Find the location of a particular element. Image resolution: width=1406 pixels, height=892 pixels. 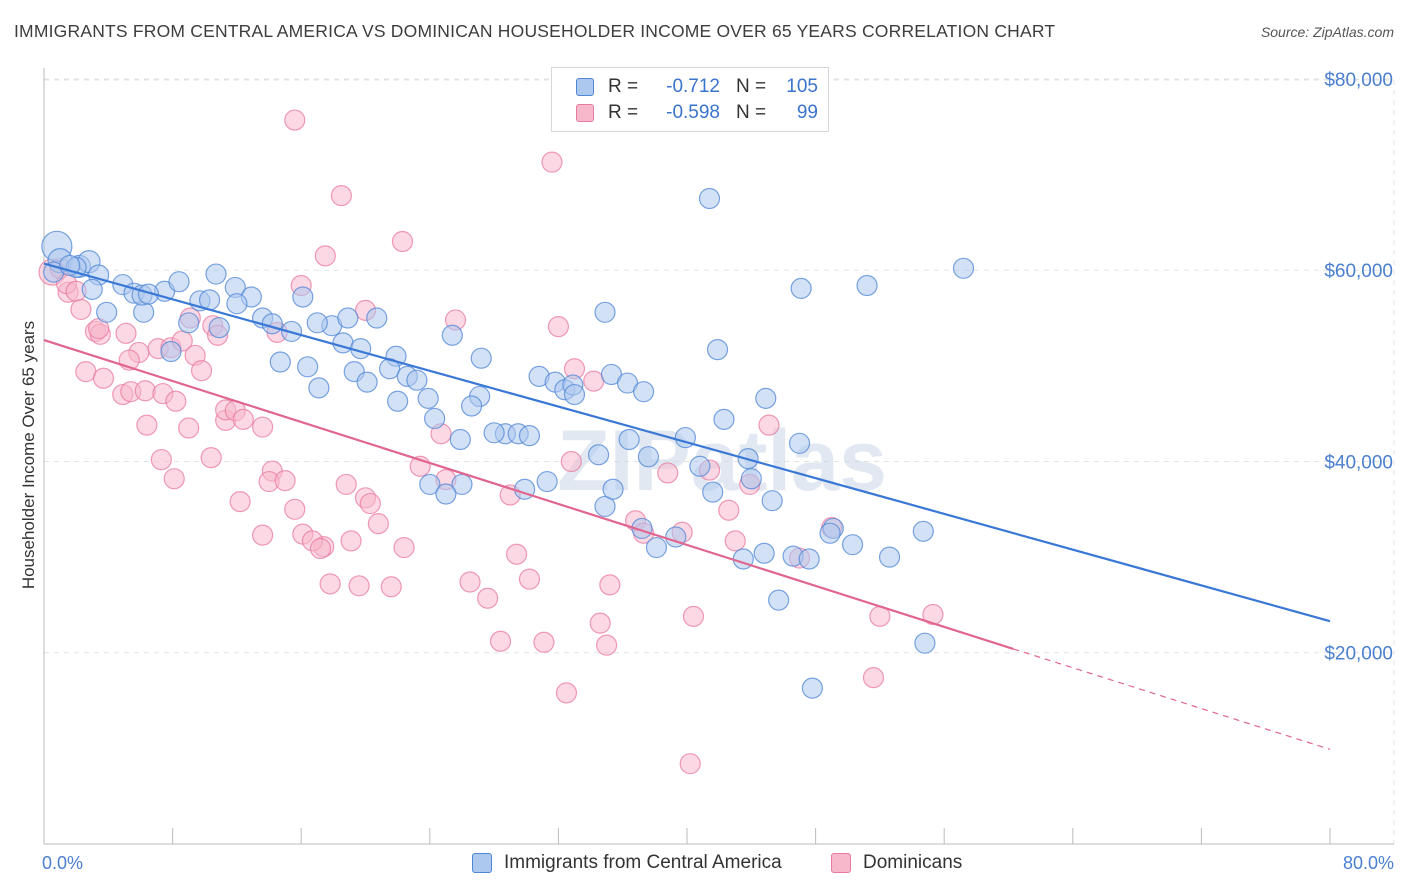

legend-row-central-america: R = -0.712 N = 105 is located at coordinates (697, 87).